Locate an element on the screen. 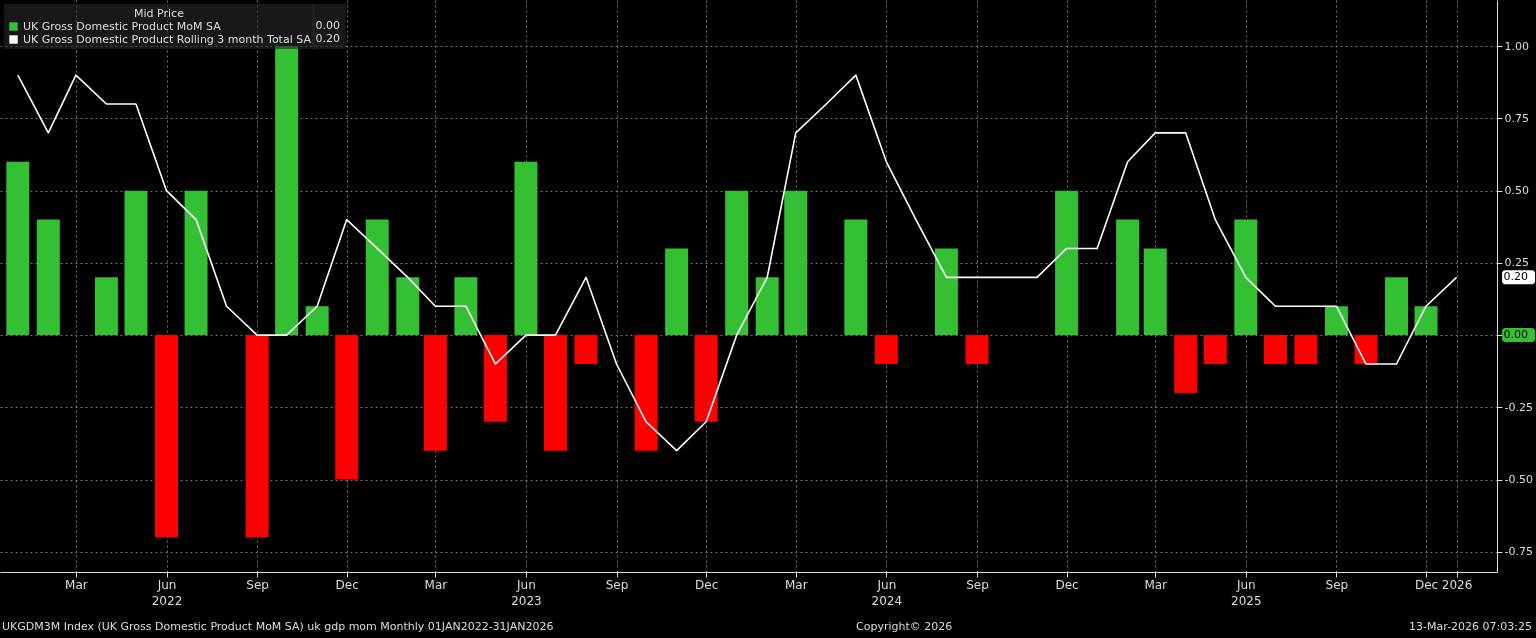 This screenshot has height=638, width=1536. y-tick-label: 0.25 is located at coordinates (1516, 263).